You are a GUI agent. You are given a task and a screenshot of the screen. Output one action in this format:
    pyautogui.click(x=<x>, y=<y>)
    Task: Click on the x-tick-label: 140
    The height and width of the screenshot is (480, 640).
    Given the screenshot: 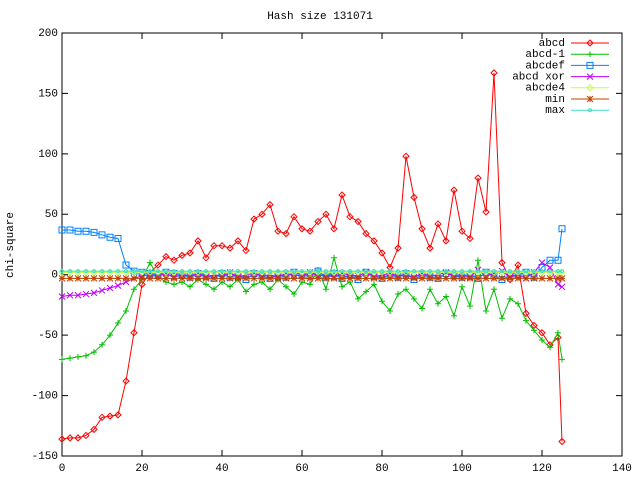 What is the action you would take?
    pyautogui.click(x=622, y=469)
    